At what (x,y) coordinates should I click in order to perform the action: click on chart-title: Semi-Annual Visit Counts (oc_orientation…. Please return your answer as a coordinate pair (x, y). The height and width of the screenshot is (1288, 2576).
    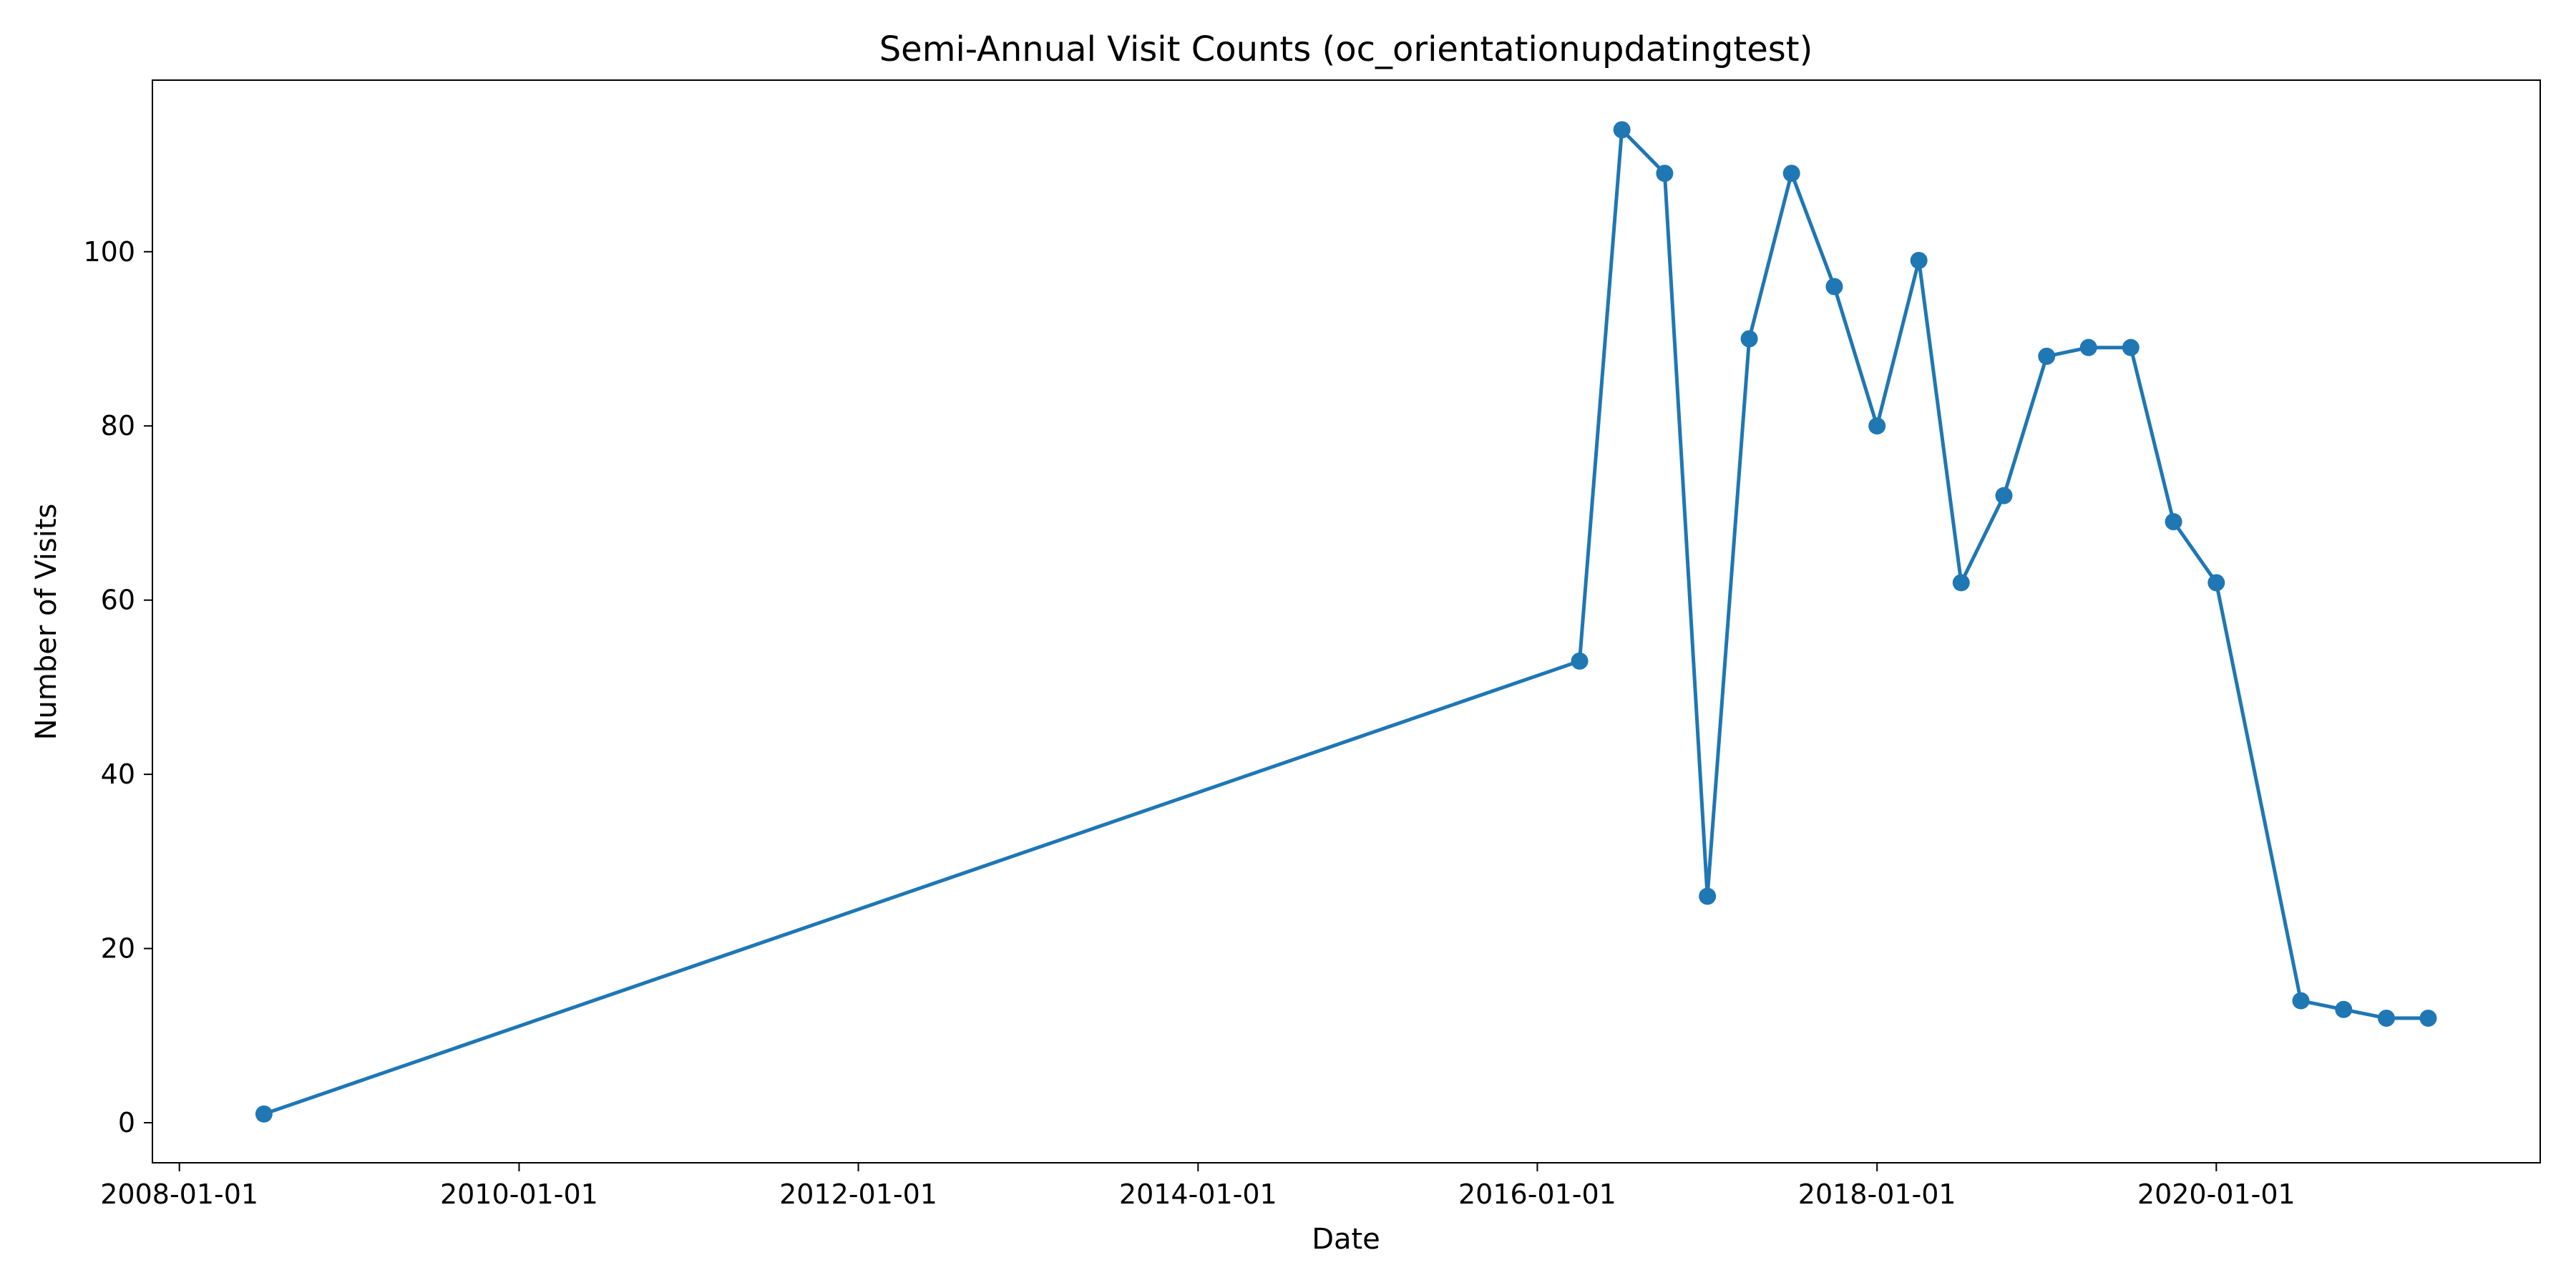
    Looking at the image, I should click on (1346, 49).